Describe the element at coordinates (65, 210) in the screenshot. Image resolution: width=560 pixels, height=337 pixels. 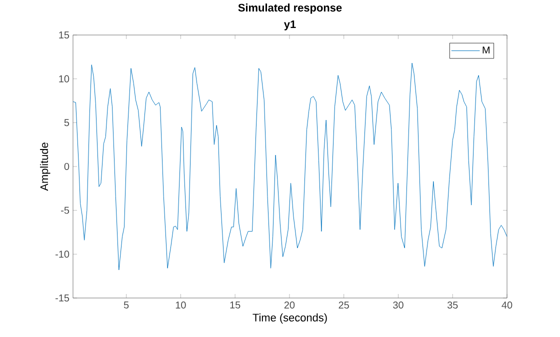
I see `y-tick-label: -5` at that location.